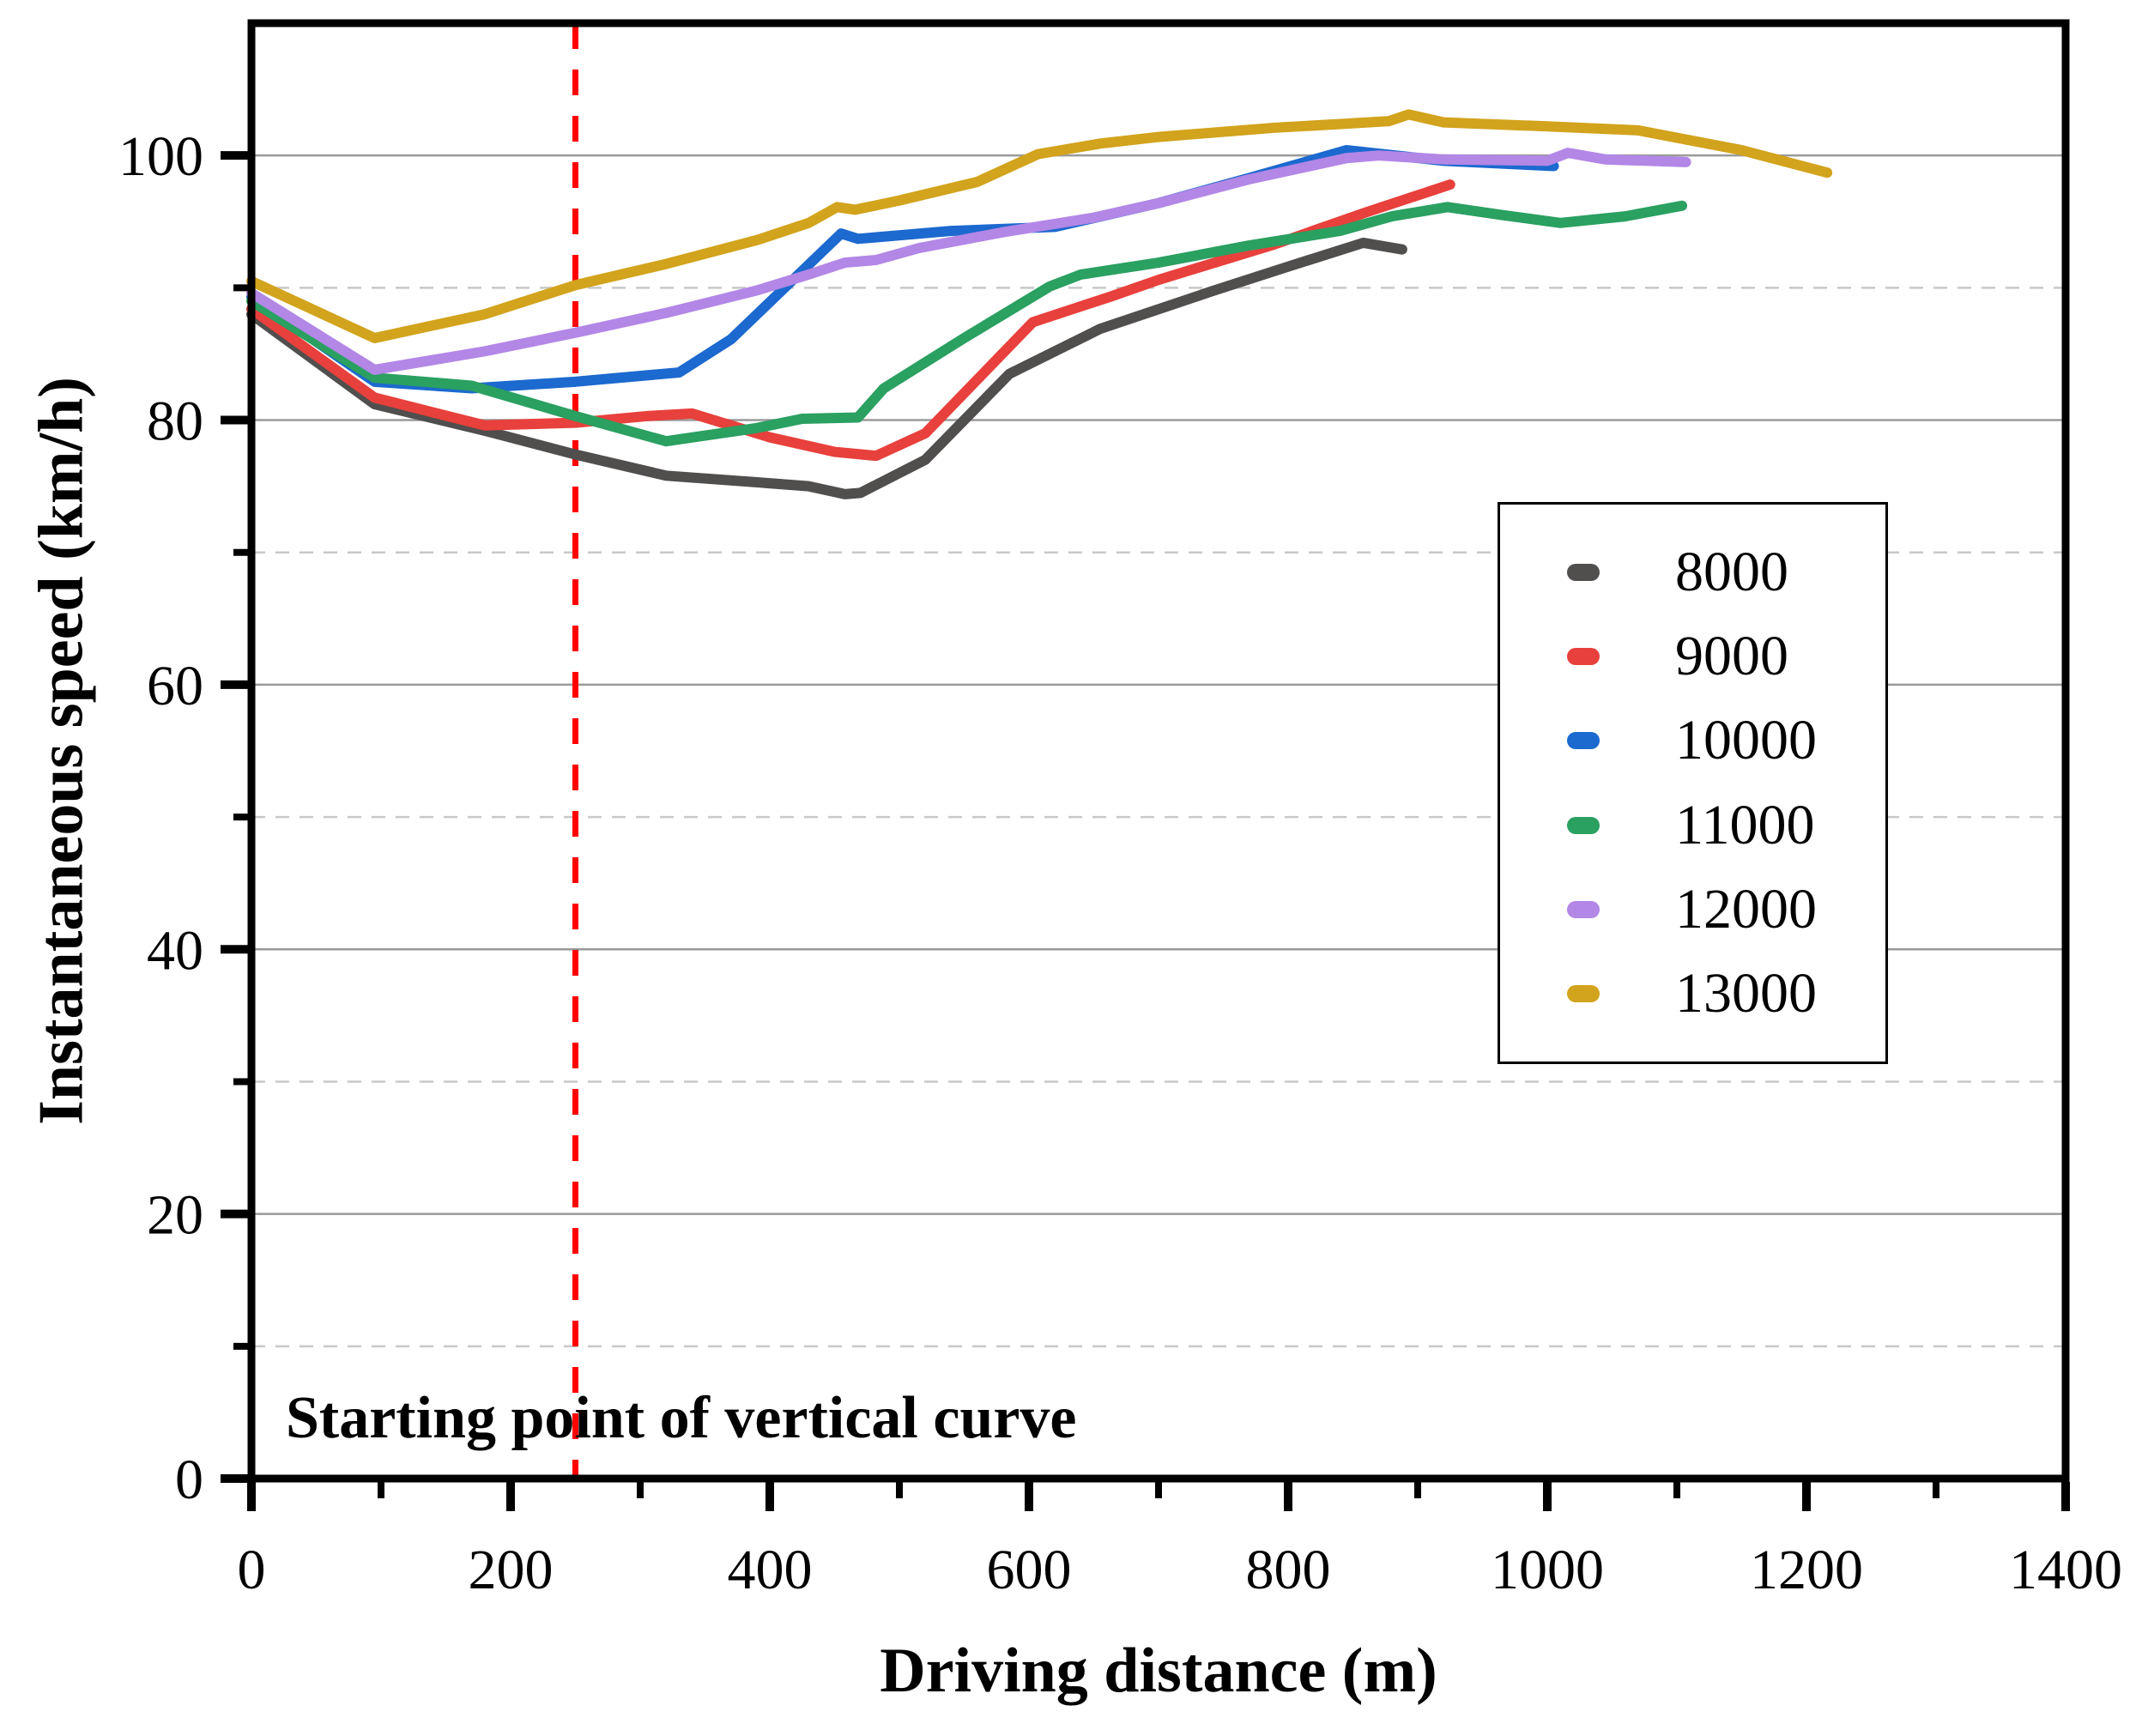 The height and width of the screenshot is (1736, 2136). What do you see at coordinates (2065, 1570) in the screenshot?
I see `x-tick-label: 1400` at bounding box center [2065, 1570].